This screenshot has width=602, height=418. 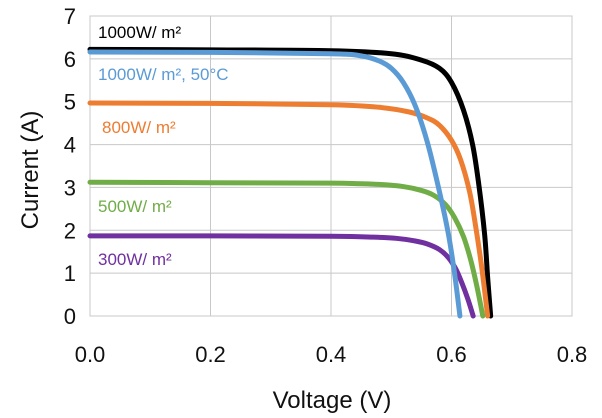 What do you see at coordinates (139, 127) in the screenshot?
I see `series-label-2: 800W/ m²` at bounding box center [139, 127].